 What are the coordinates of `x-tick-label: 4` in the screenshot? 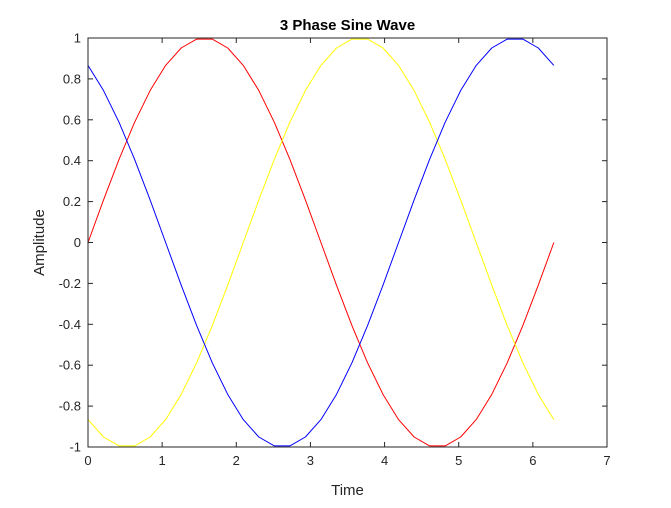 It's located at (384, 460).